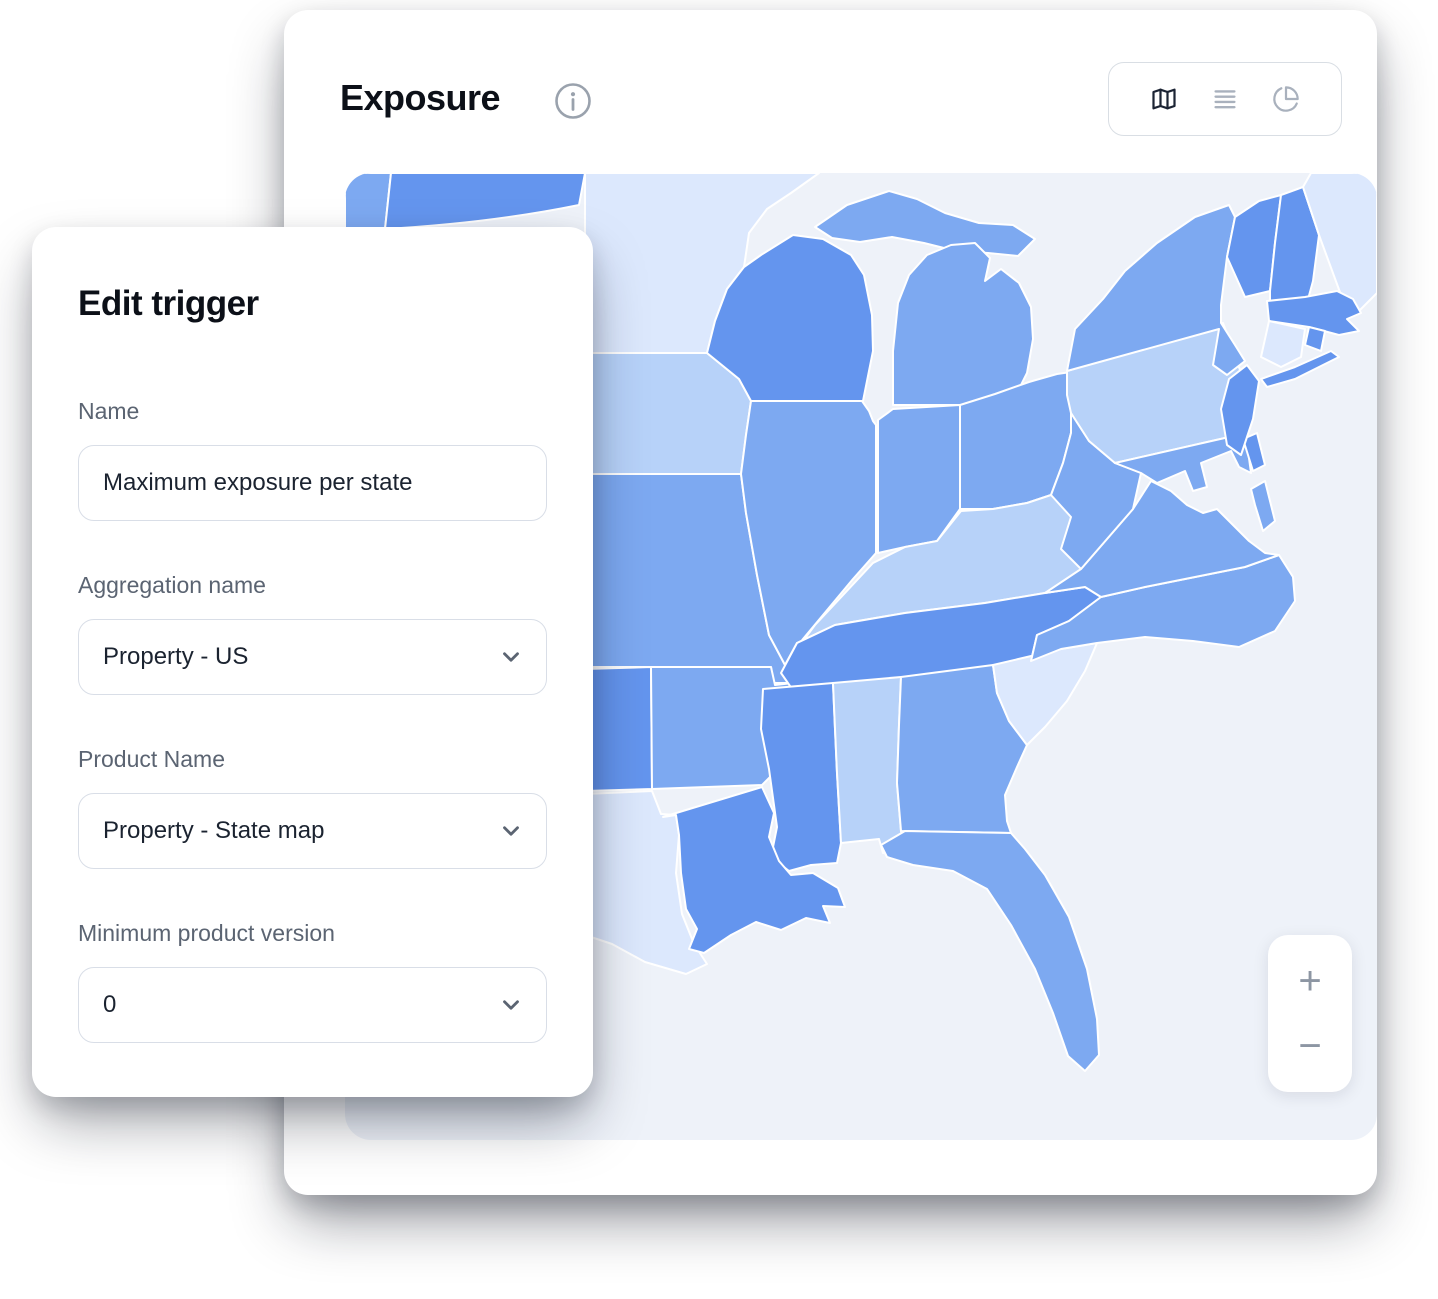  Describe the element at coordinates (1300, 369) in the screenshot. I see `state-long-island` at that location.